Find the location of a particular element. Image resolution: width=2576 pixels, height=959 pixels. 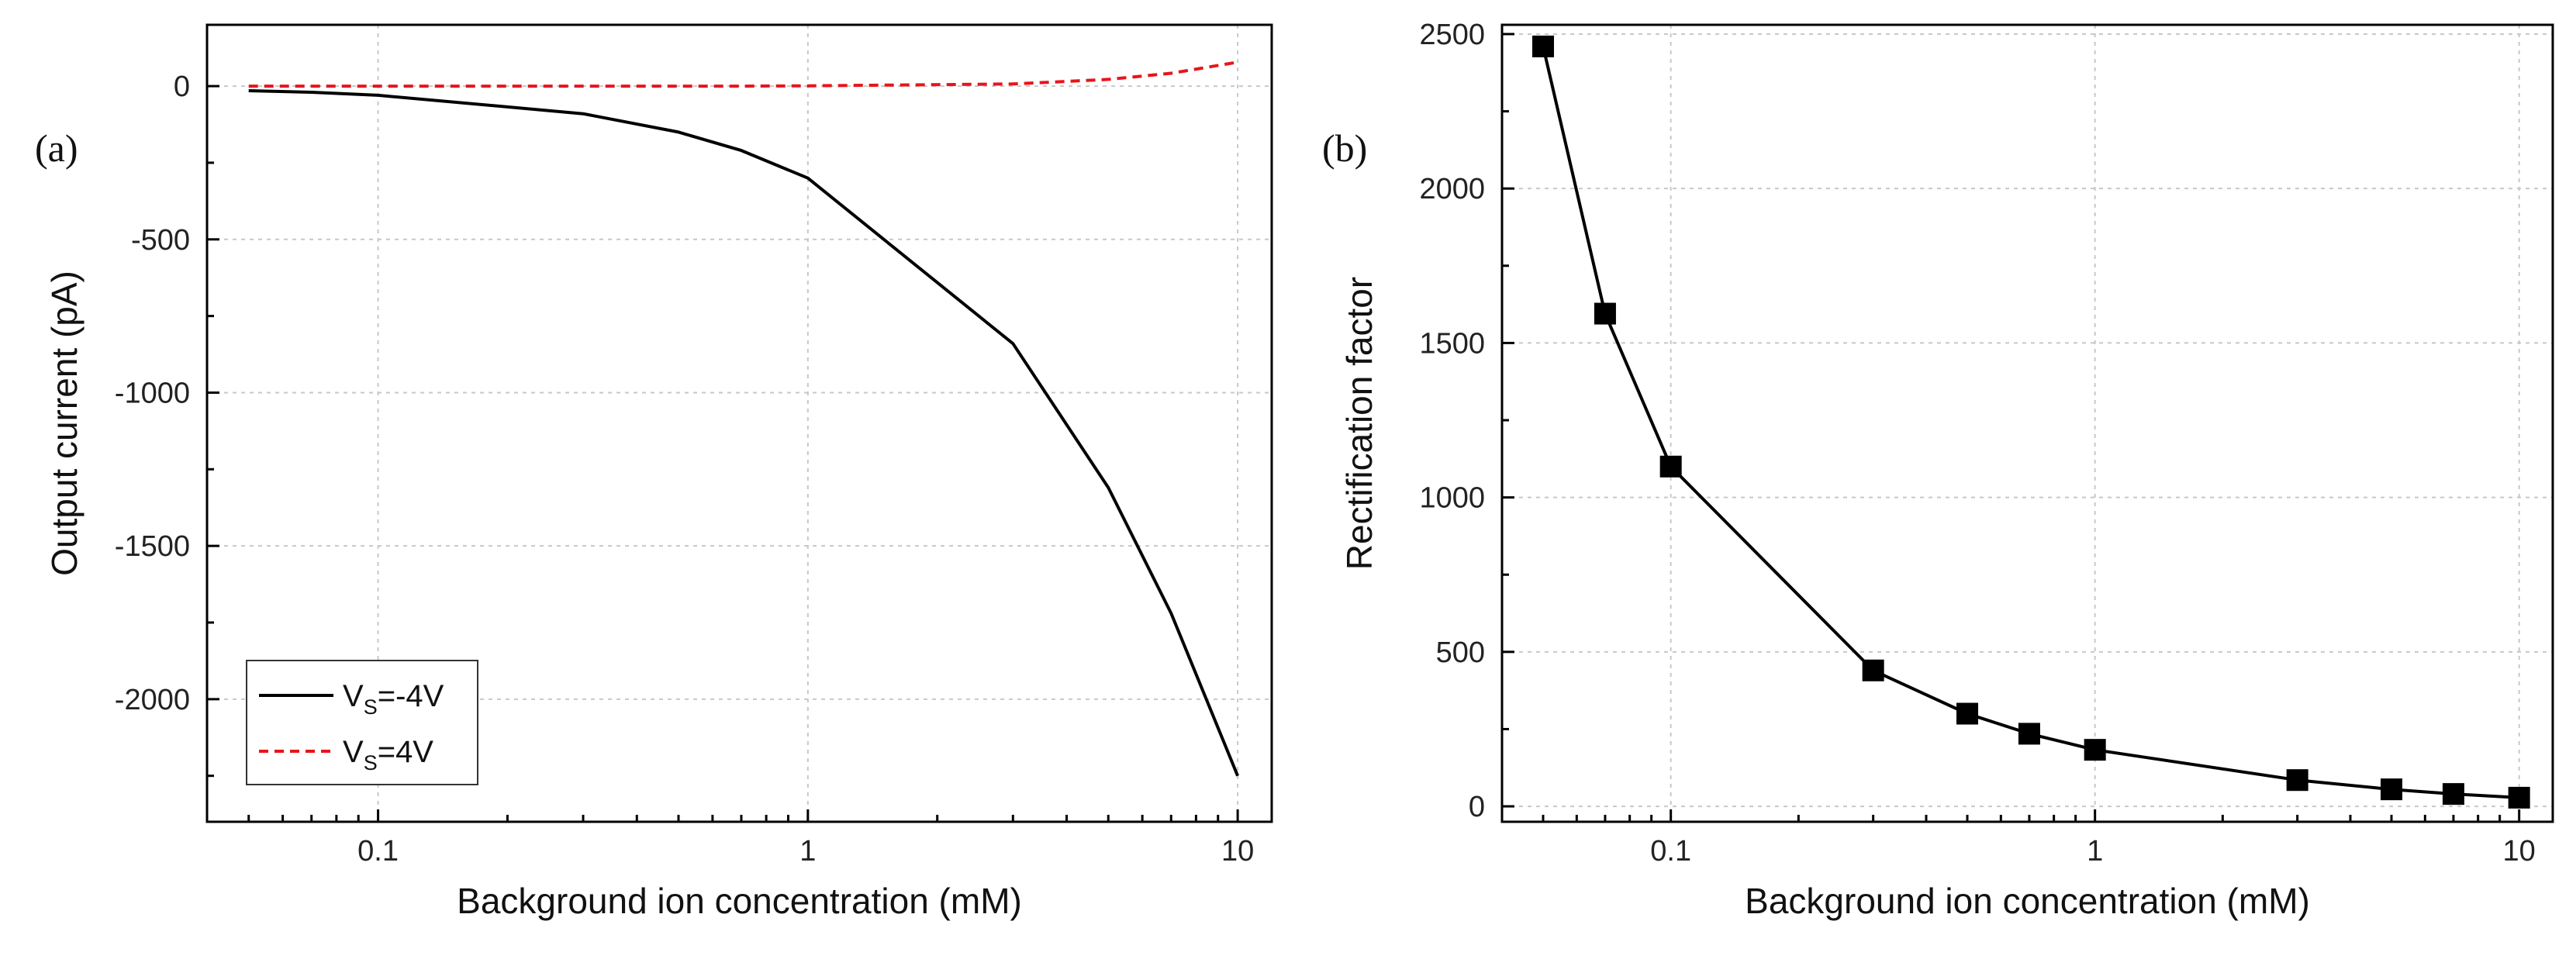

y-tick-label-b: 1500 is located at coordinates (1452, 343).